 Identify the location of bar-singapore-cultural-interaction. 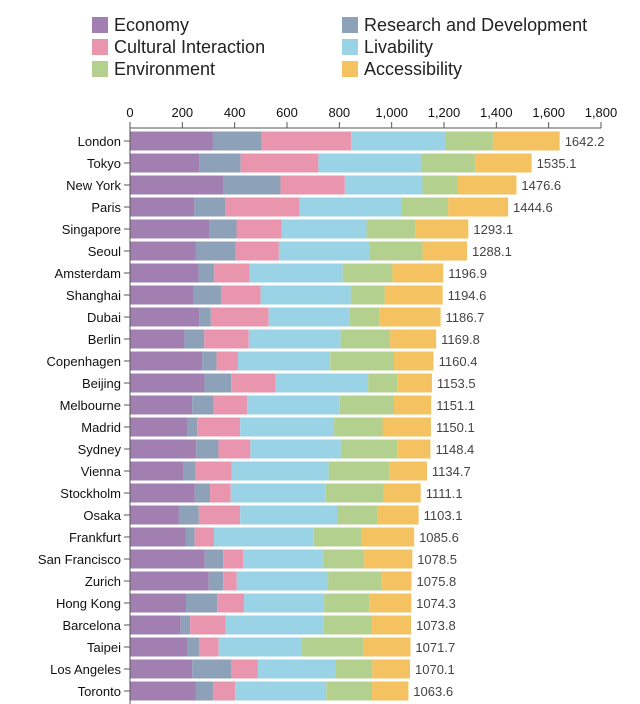
(259, 229).